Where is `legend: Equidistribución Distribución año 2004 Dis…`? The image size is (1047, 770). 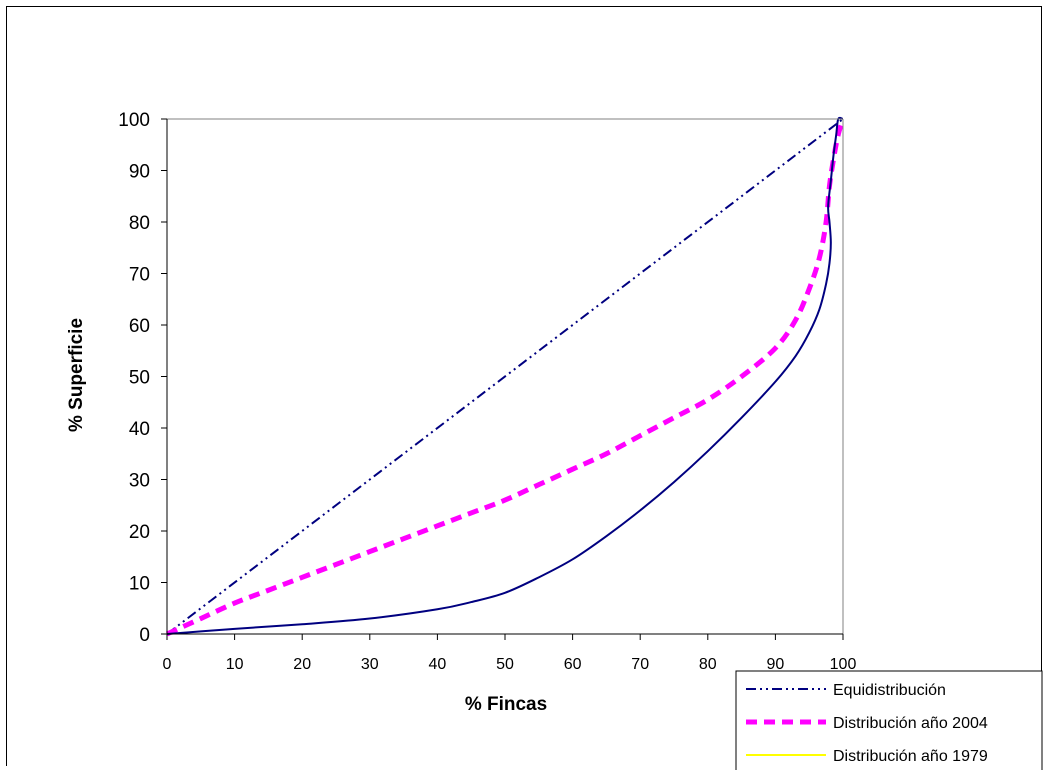 legend: Equidistribución Distribución año 2004 Dis… is located at coordinates (889, 720).